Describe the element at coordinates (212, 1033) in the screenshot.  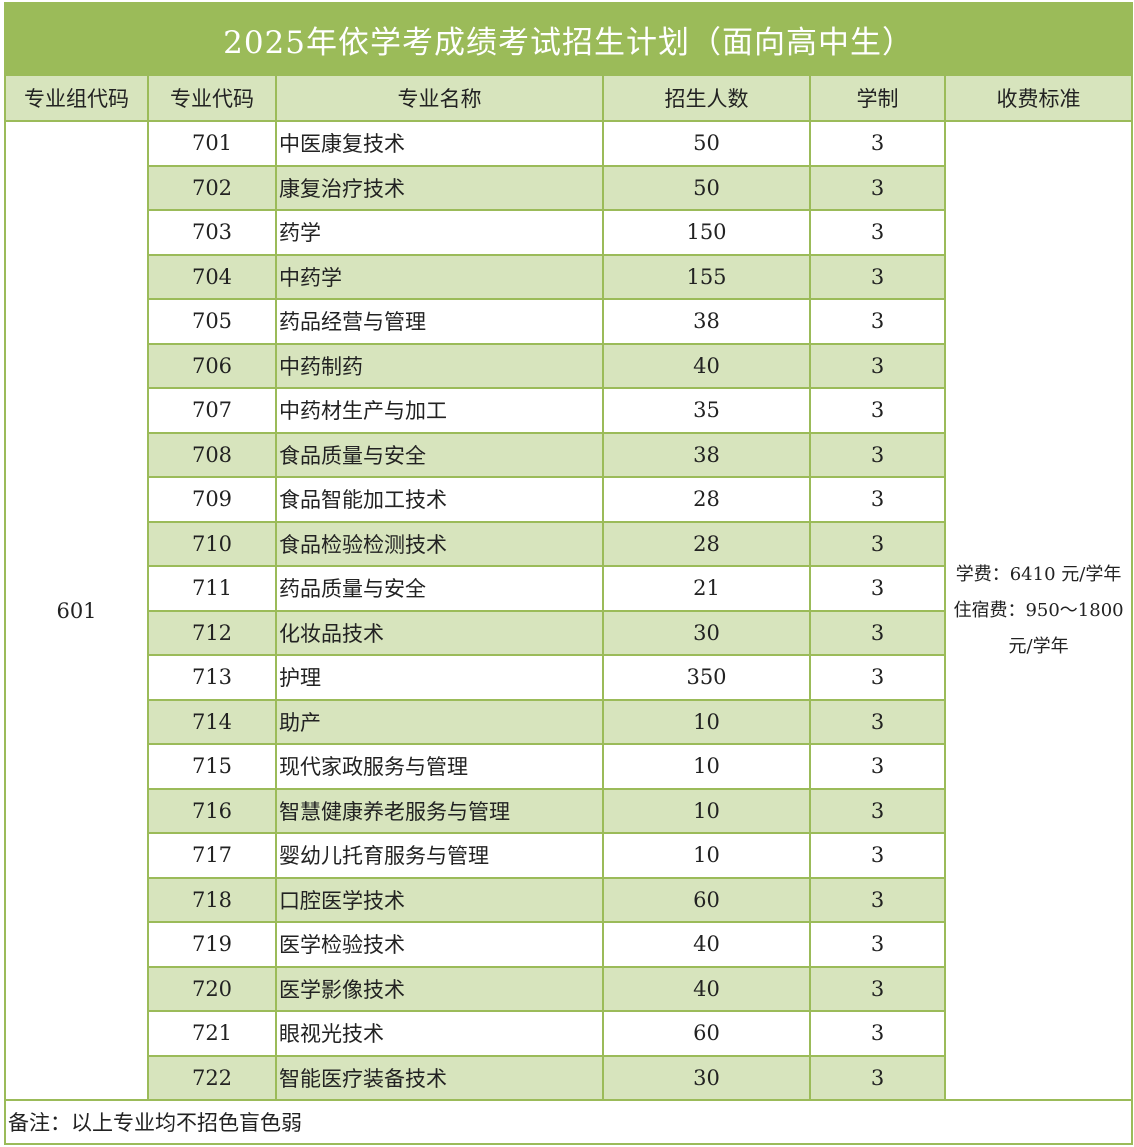
I see `major-code: 721` at that location.